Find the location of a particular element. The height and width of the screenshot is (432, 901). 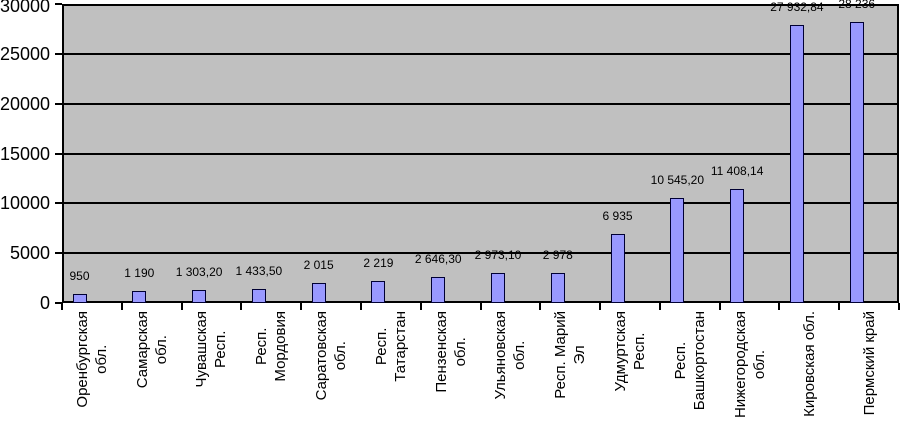

bar-value-label: 6 935 is located at coordinates (617, 215).